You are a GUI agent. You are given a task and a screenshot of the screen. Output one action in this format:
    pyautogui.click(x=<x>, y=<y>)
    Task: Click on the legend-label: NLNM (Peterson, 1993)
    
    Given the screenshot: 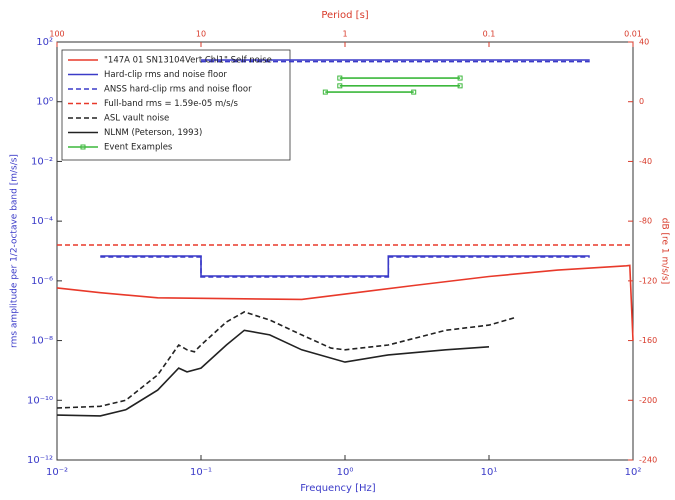 What is the action you would take?
    pyautogui.click(x=153, y=133)
    